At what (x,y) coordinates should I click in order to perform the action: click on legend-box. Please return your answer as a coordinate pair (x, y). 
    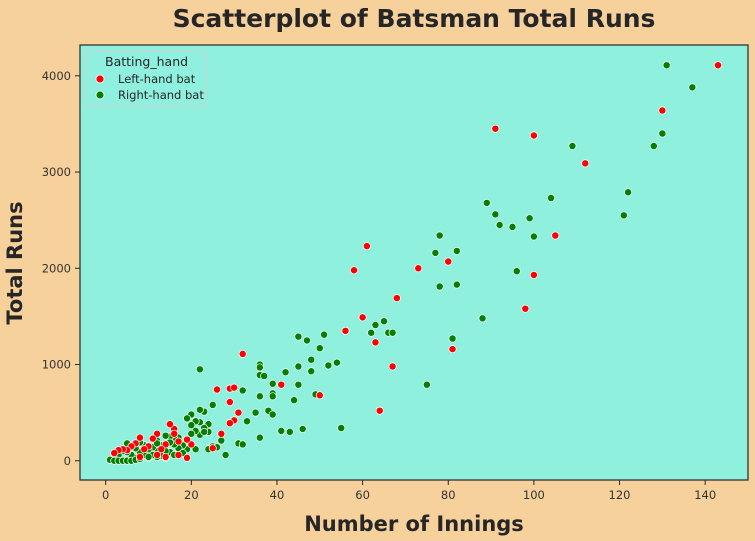
    Looking at the image, I should click on (146, 78).